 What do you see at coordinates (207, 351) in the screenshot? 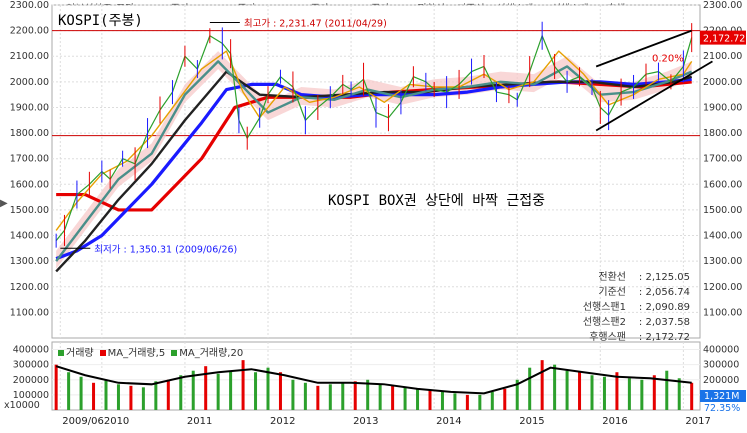
I see `volume-legend-item: MA_거래량,20` at bounding box center [207, 351].